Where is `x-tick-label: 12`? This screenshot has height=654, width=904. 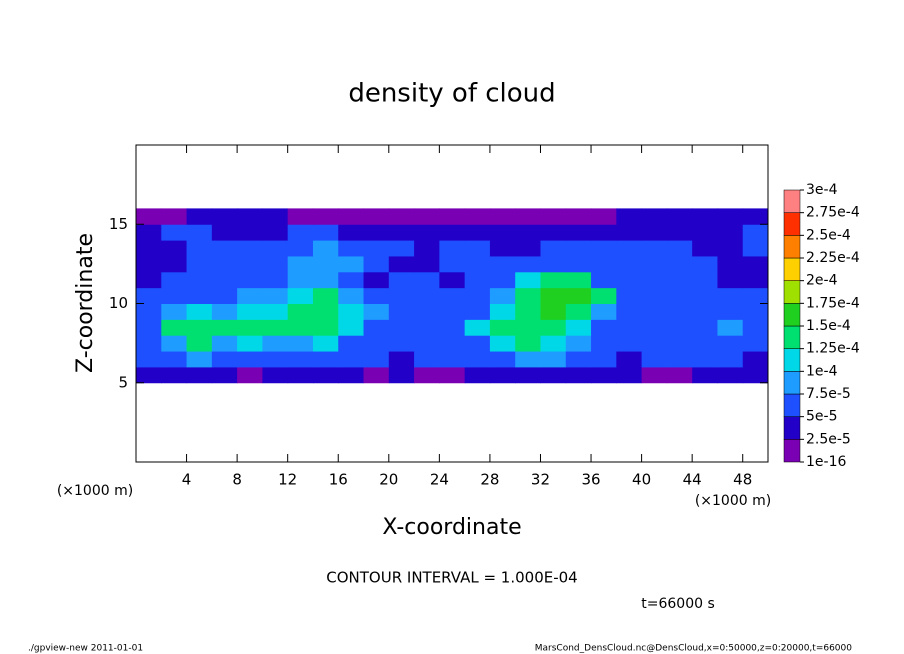 x-tick-label: 12 is located at coordinates (287, 480).